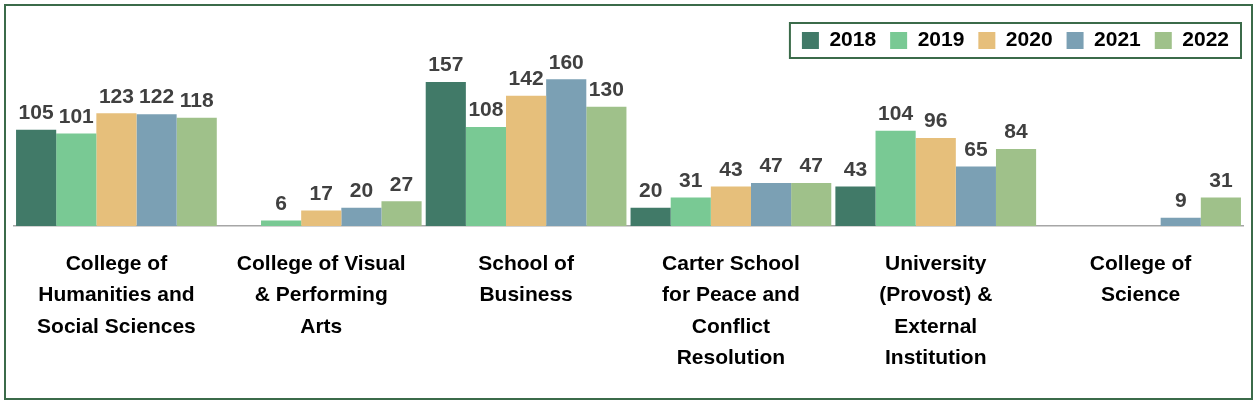  What do you see at coordinates (36, 112) in the screenshot?
I see `data-label: 105` at bounding box center [36, 112].